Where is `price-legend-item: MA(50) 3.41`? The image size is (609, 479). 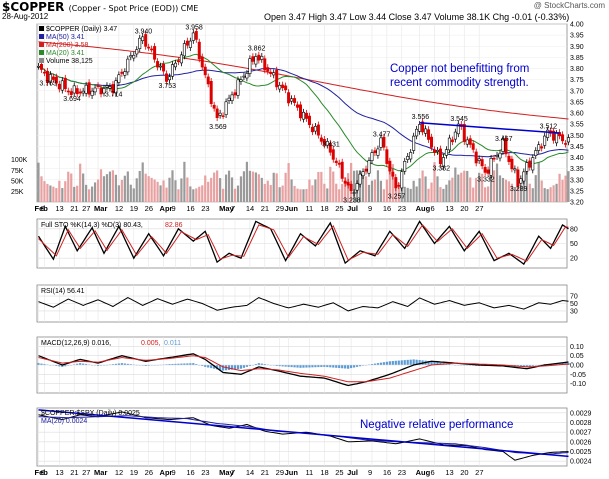
price-legend-item: MA(50) 3.41 is located at coordinates (65, 37).